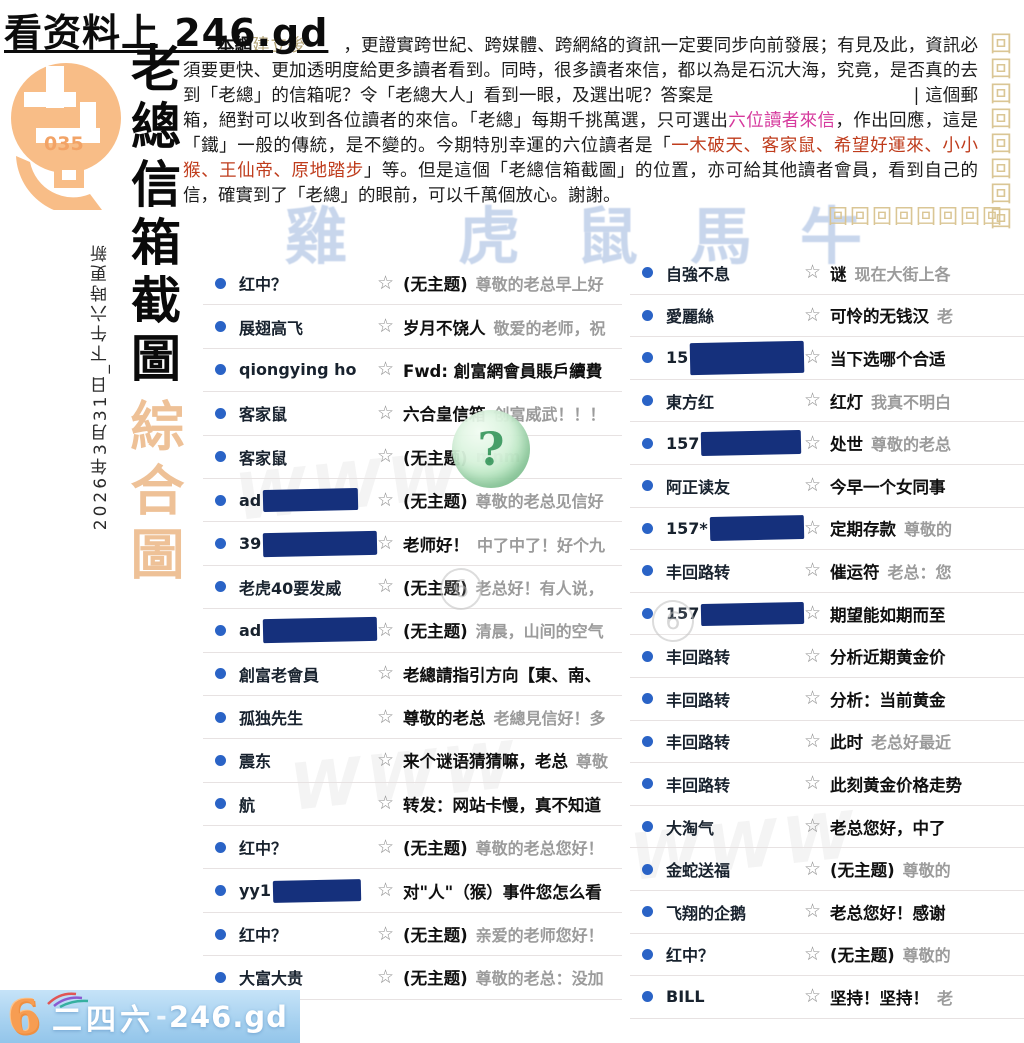  Describe the element at coordinates (827, 742) in the screenshot. I see `mail-row: 丰回路转 ☆ 此时 老总好最近` at that location.